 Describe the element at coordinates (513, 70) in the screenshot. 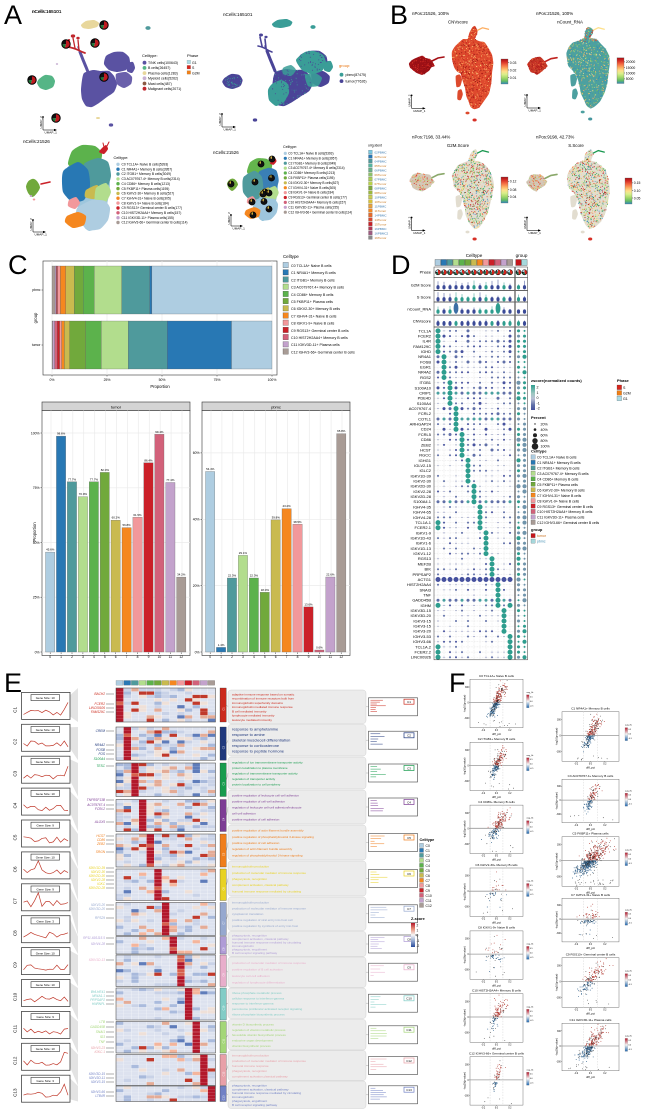

I see `svg-text: 0.02` at that location.